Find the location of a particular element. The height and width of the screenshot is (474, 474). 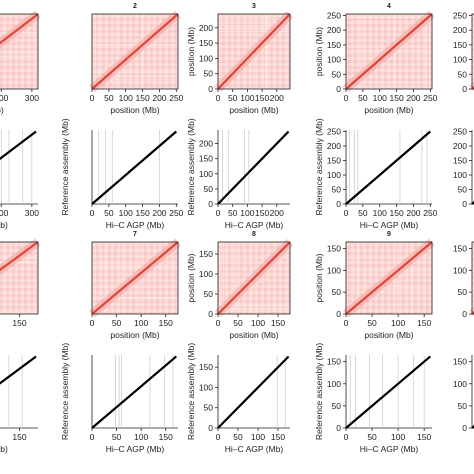

heatmap-diagonal is located at coordinates (135, 51).